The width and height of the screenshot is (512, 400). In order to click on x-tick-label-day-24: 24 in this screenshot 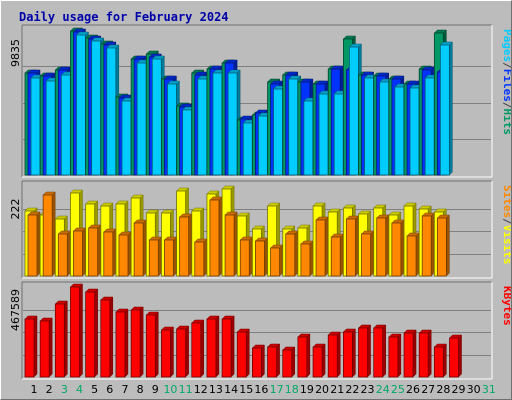, I will do `click(383, 389)`.